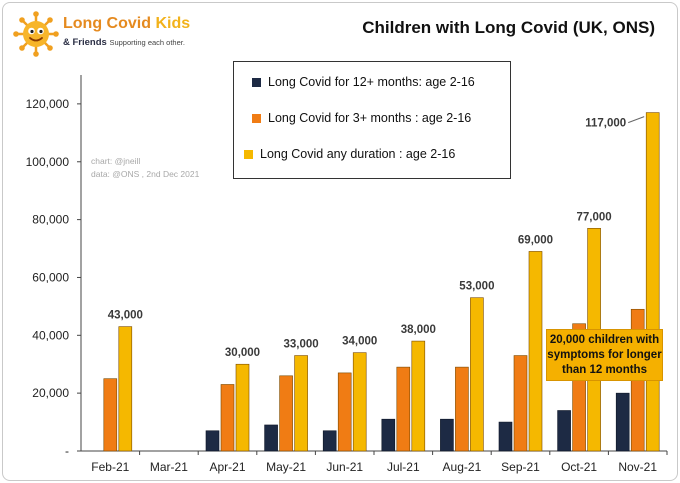  I want to click on x-tick-label: Apr-21, so click(227, 467).